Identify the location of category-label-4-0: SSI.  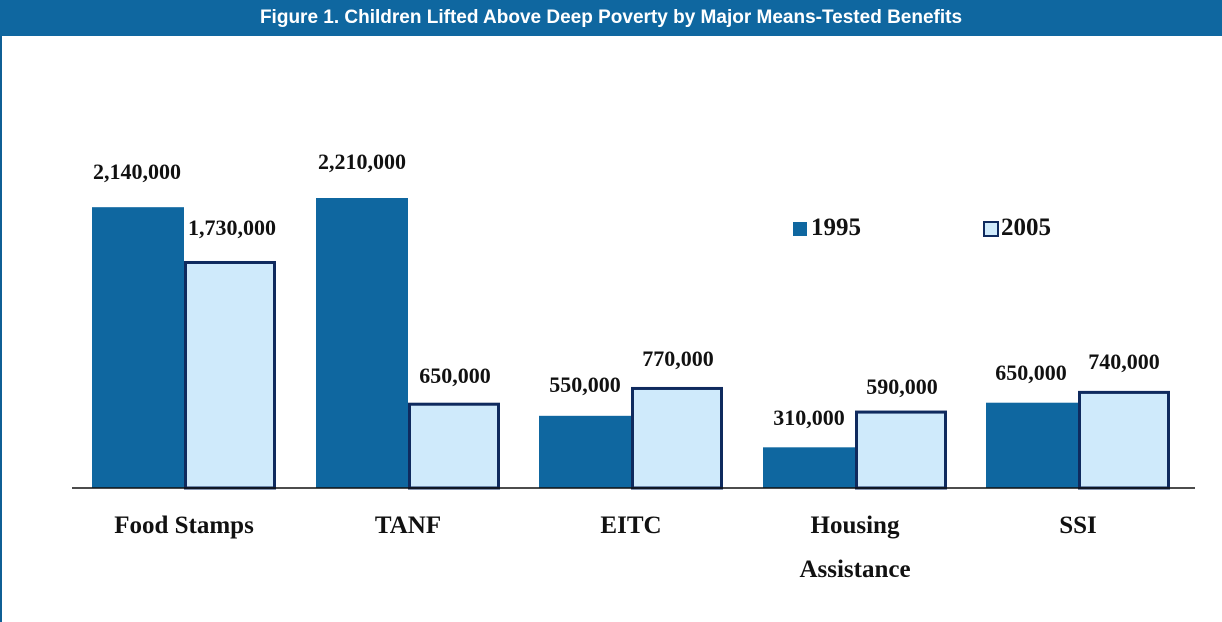
(1078, 525).